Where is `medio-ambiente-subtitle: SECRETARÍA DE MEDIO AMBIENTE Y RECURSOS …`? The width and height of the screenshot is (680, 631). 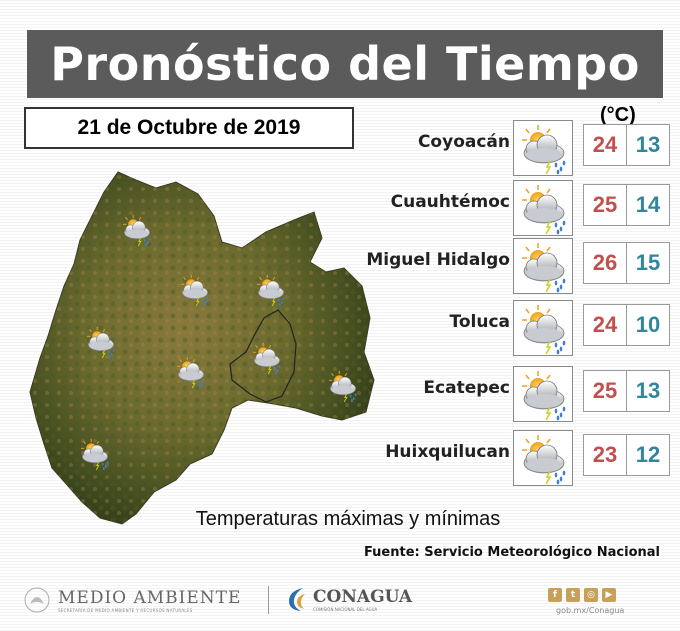
medio-ambiente-subtitle: SECRETARÍA DE MEDIO AMBIENTE Y RECURSOS … is located at coordinates (125, 610).